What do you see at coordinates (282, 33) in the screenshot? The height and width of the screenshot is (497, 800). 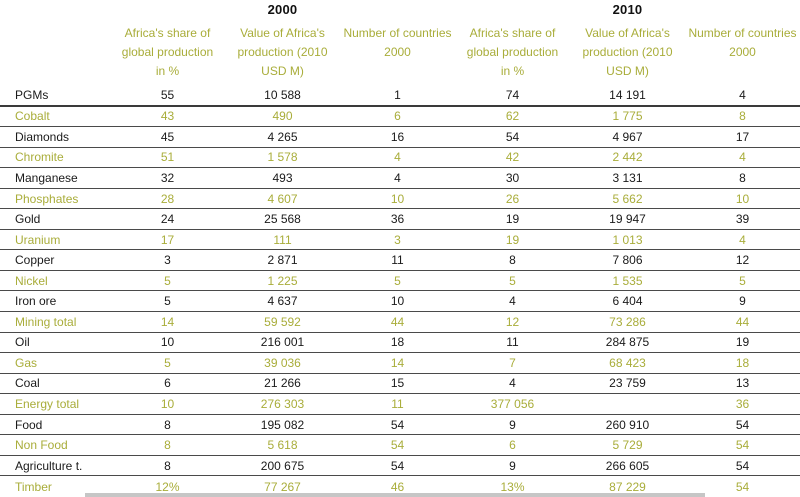 I see `column-header-line: Value of Africa's` at bounding box center [282, 33].